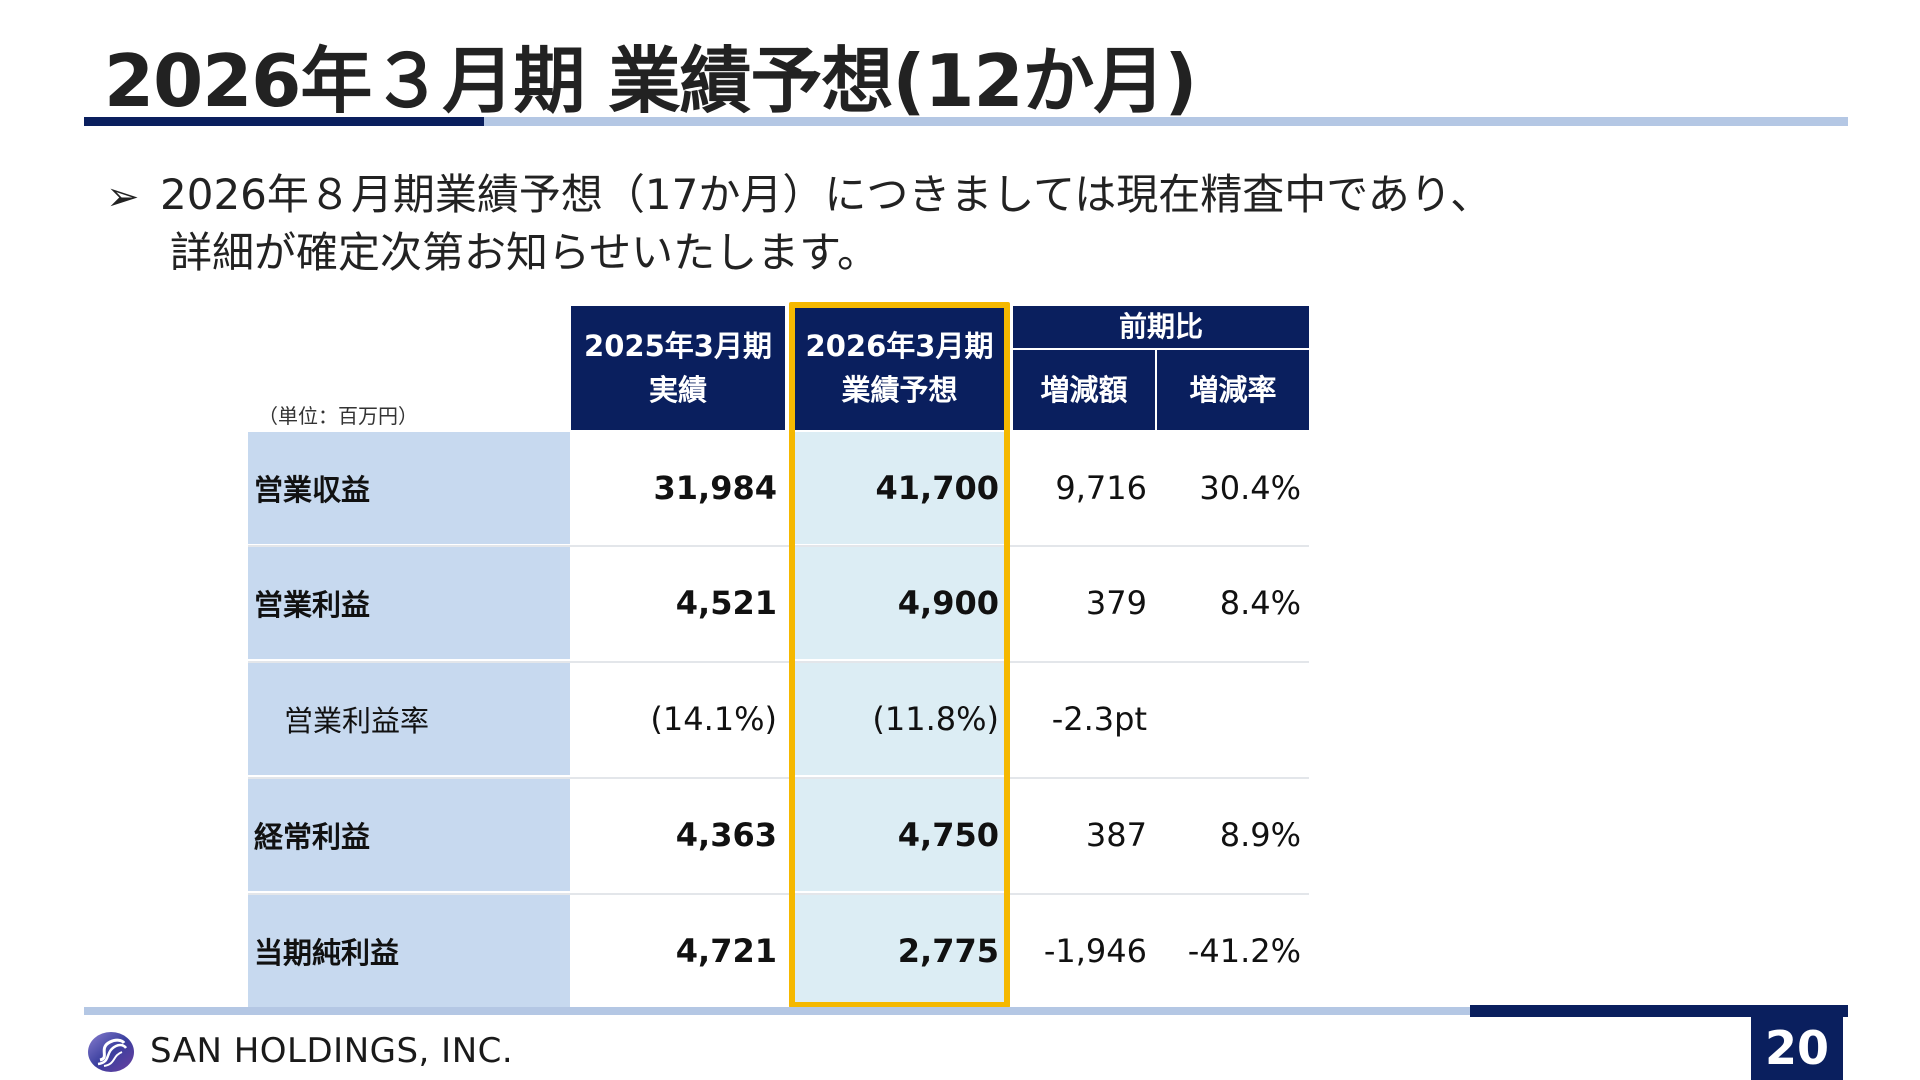 This screenshot has height=1080, width=1920. What do you see at coordinates (1161, 327) in the screenshot?
I see `header-comparison: 前期比` at bounding box center [1161, 327].